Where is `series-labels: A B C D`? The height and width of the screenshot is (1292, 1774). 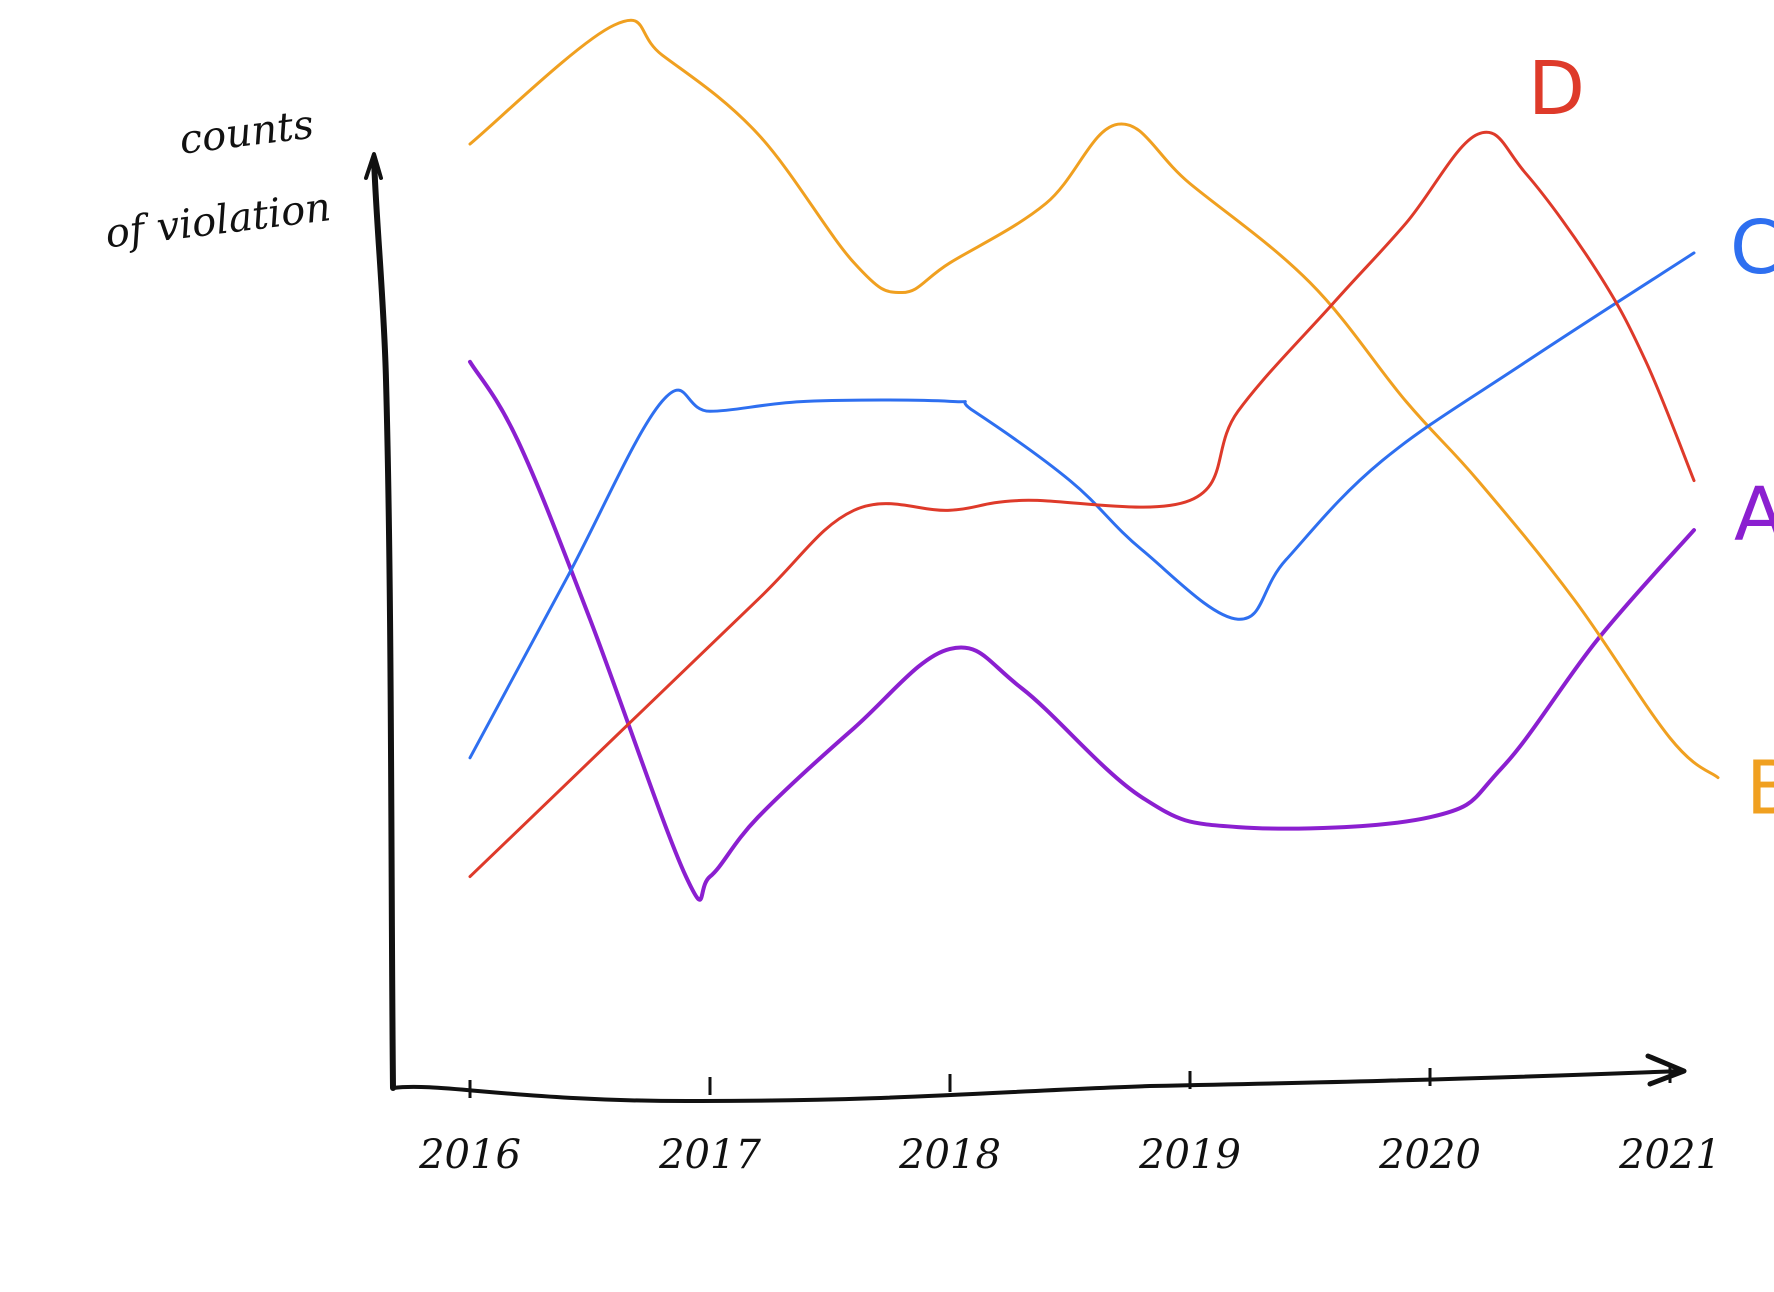 series-labels: A B C D is located at coordinates (1651, 439).